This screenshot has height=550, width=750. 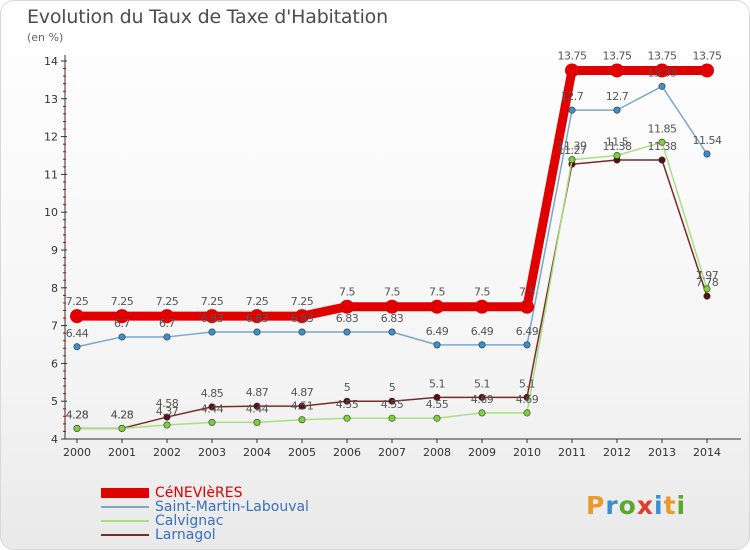 What do you see at coordinates (257, 452) in the screenshot?
I see `x-tick-label: 2004` at bounding box center [257, 452].